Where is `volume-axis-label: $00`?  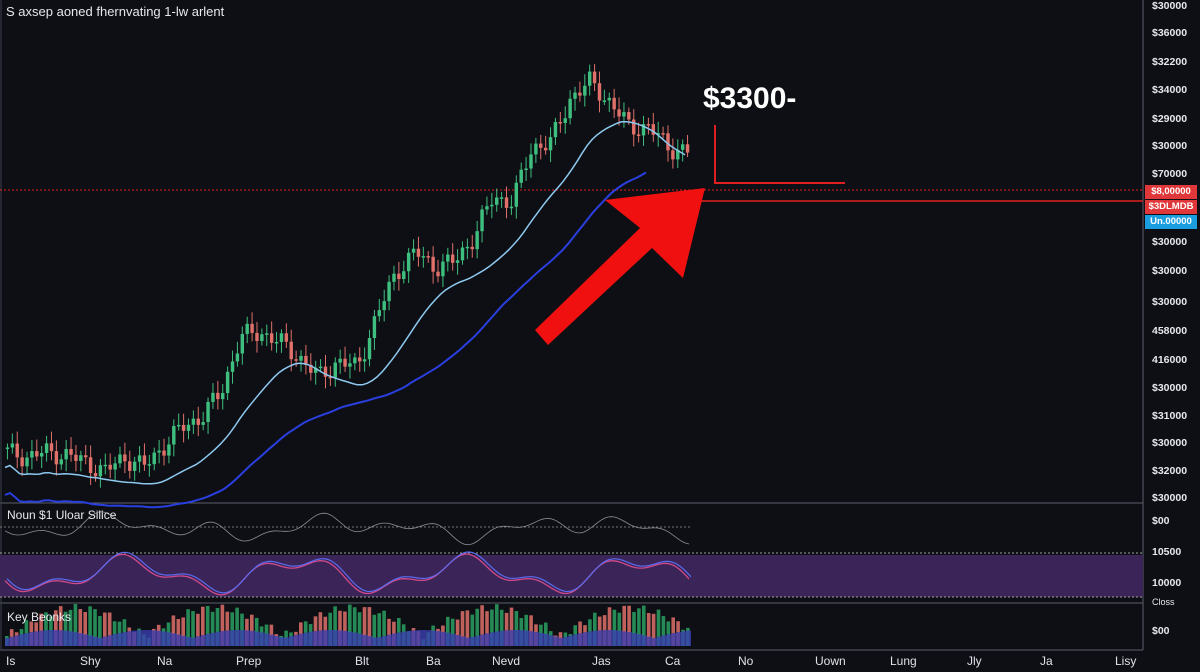
volume-axis-label: $00 is located at coordinates (1161, 631).